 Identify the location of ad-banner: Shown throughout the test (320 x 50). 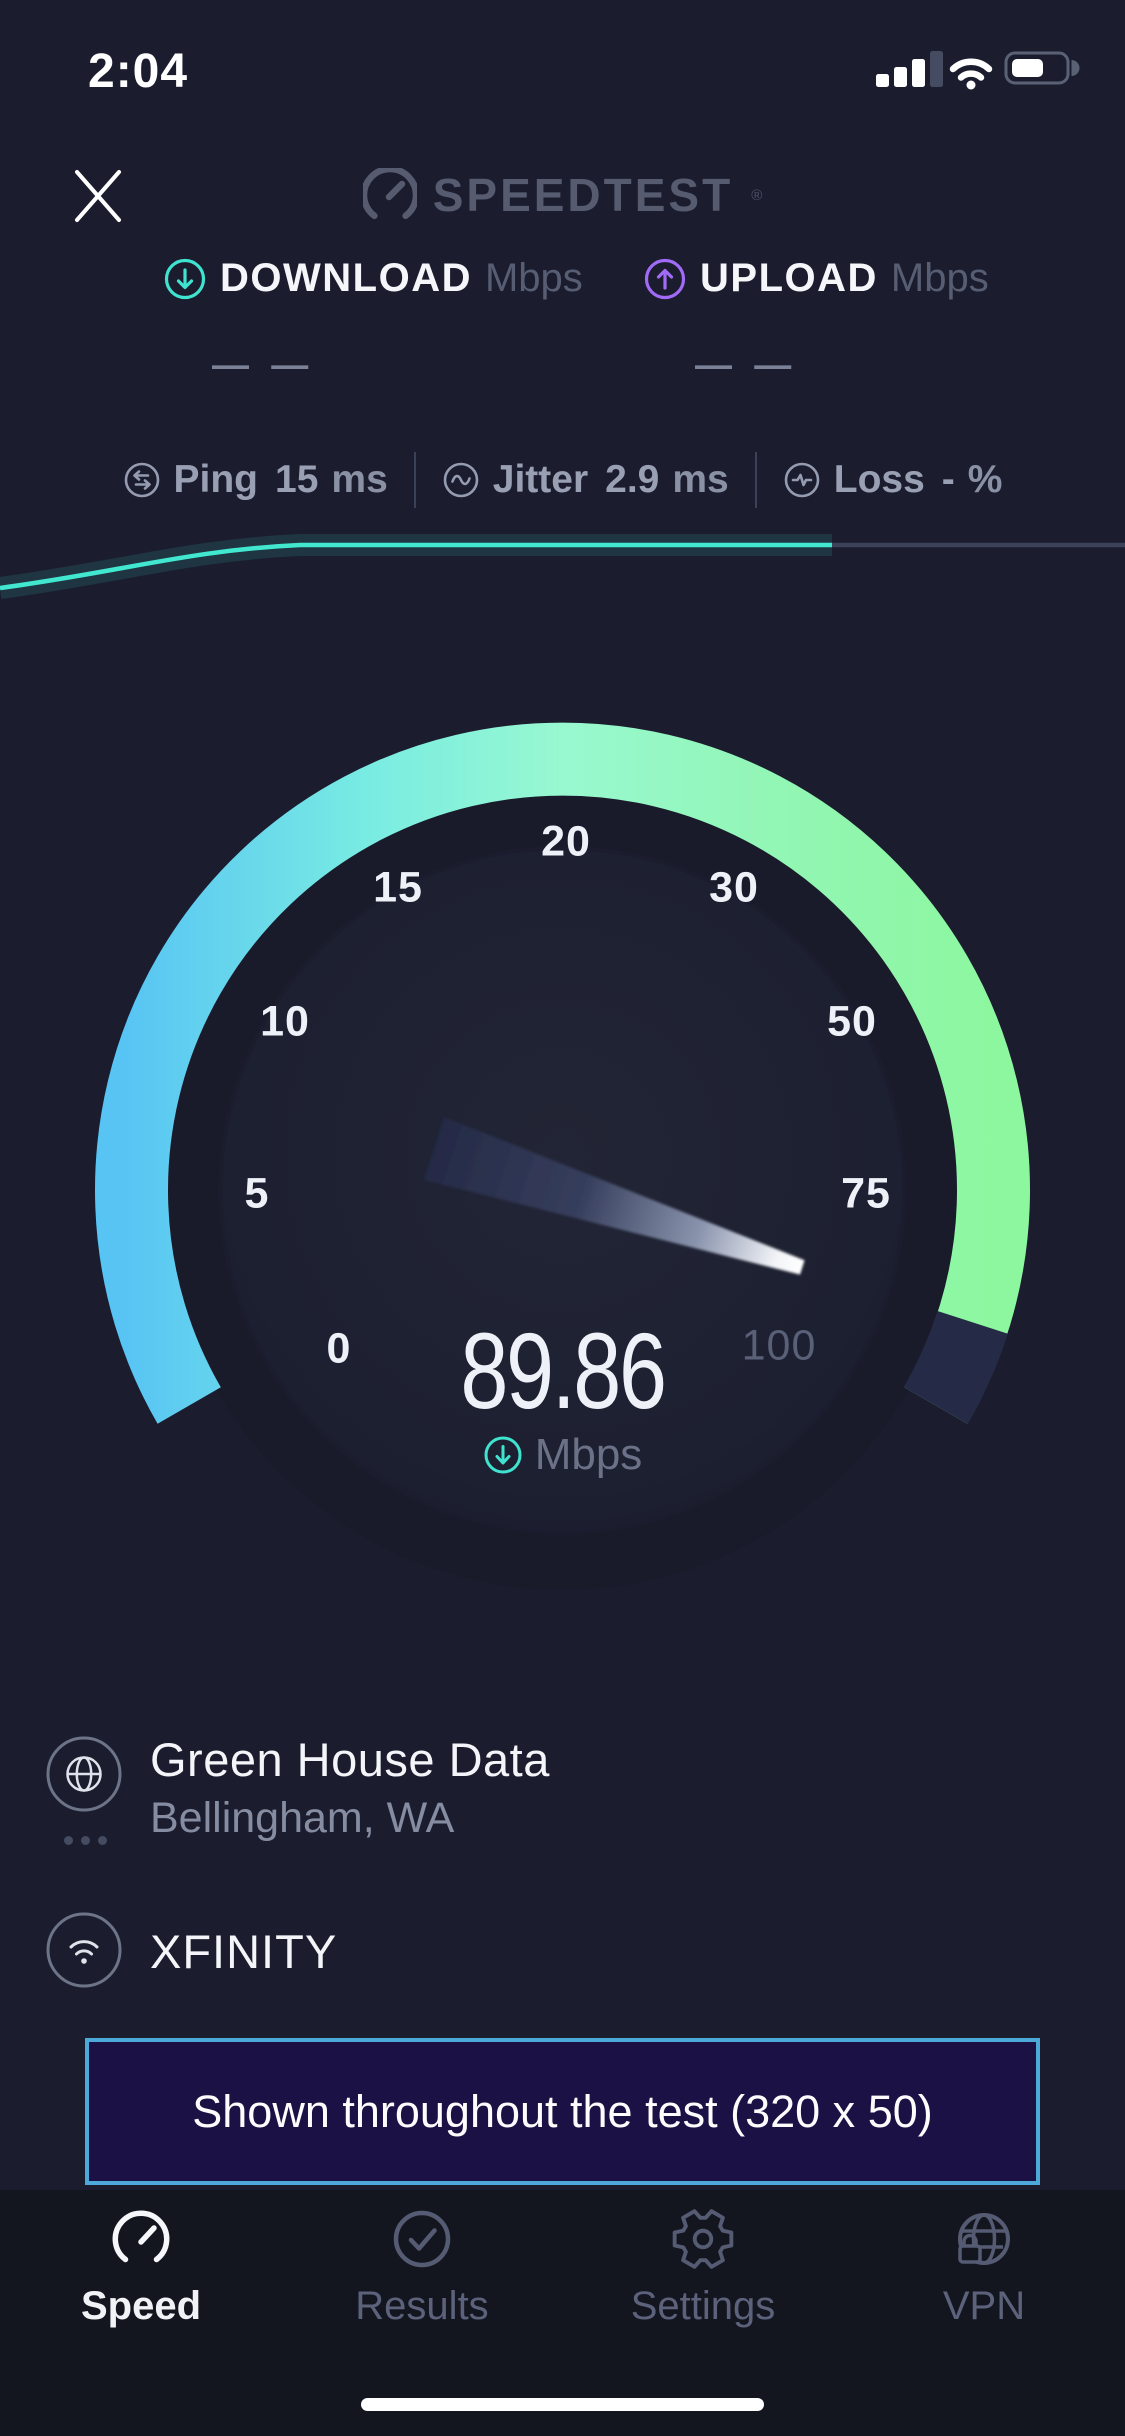
(562, 2111).